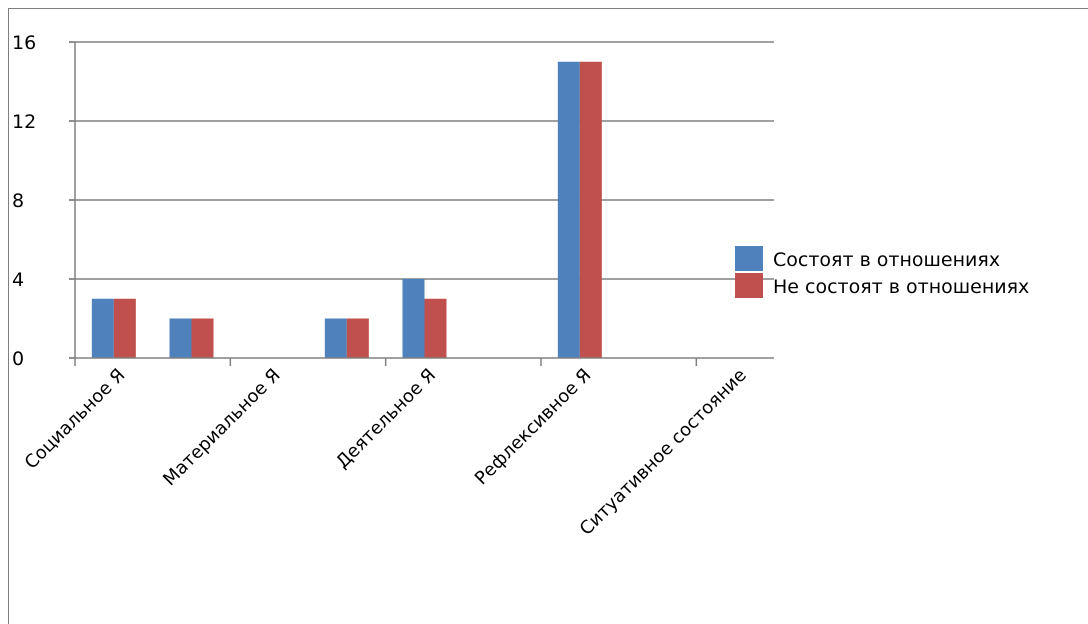 The height and width of the screenshot is (624, 1088). Describe the element at coordinates (24, 43) in the screenshot. I see `y-tick-label: 16` at that location.